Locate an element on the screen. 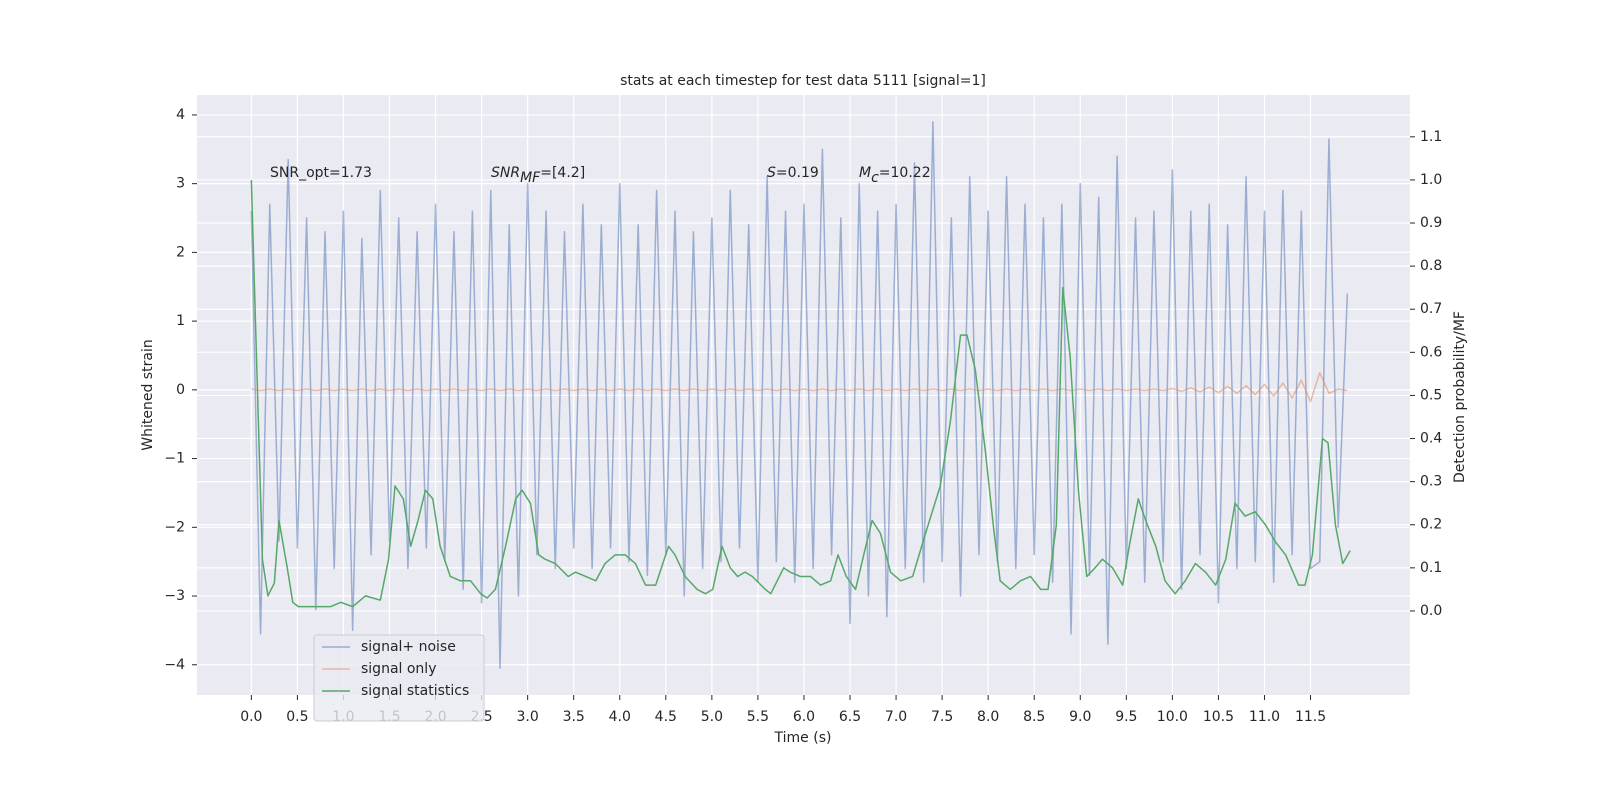 The width and height of the screenshot is (1600, 800). y-tick-label: 4 is located at coordinates (180, 115).